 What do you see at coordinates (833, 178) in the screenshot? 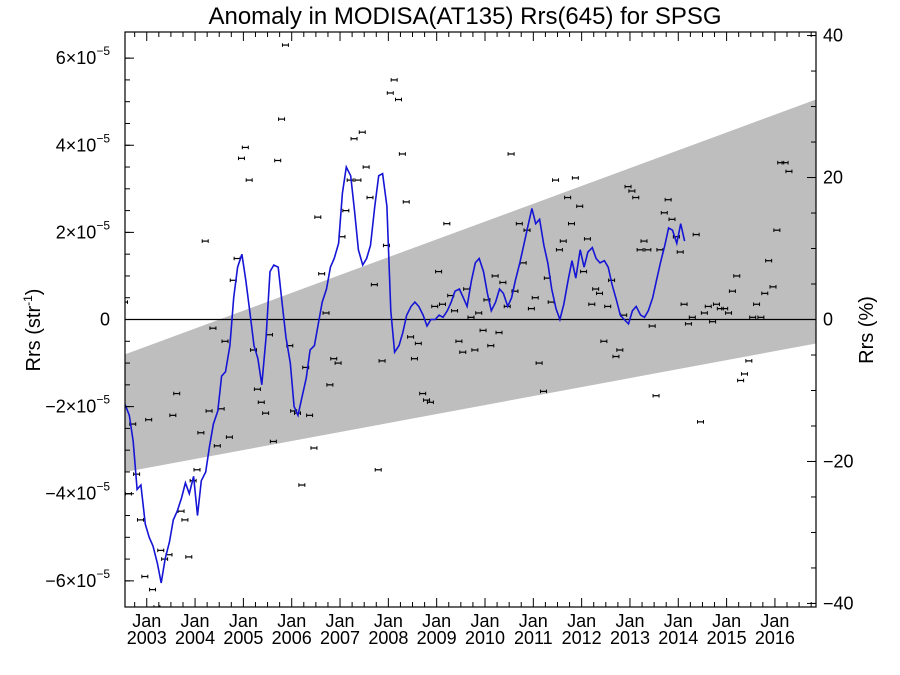
I see `y-tick-label-right: 20` at bounding box center [833, 178].